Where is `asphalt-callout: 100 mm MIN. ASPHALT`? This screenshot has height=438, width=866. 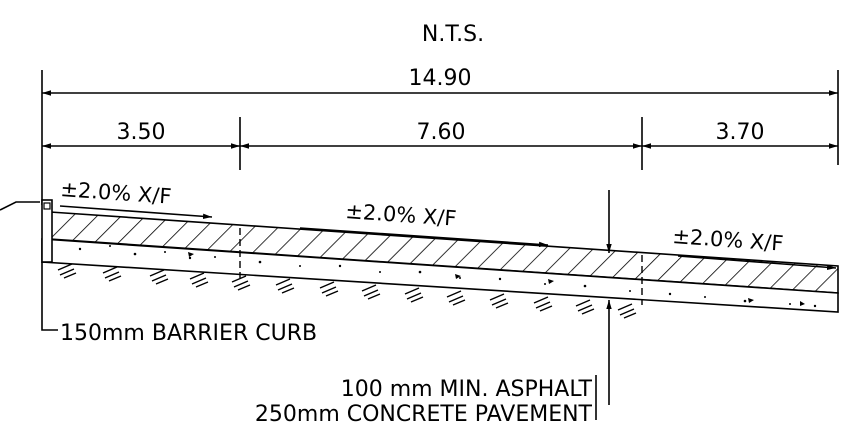 asphalt-callout: 100 mm MIN. ASPHALT is located at coordinates (467, 389).